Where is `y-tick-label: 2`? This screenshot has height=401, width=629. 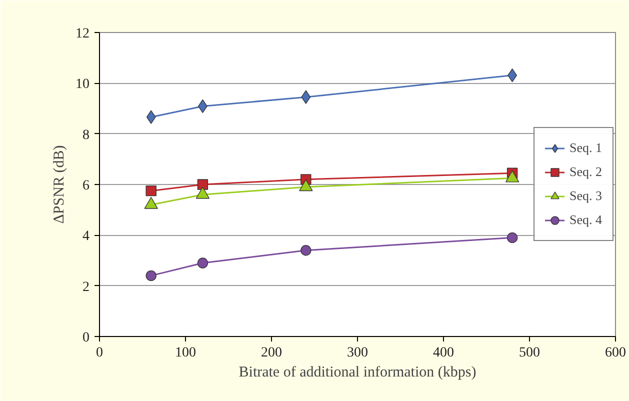 y-tick-label: 2 is located at coordinates (86, 287).